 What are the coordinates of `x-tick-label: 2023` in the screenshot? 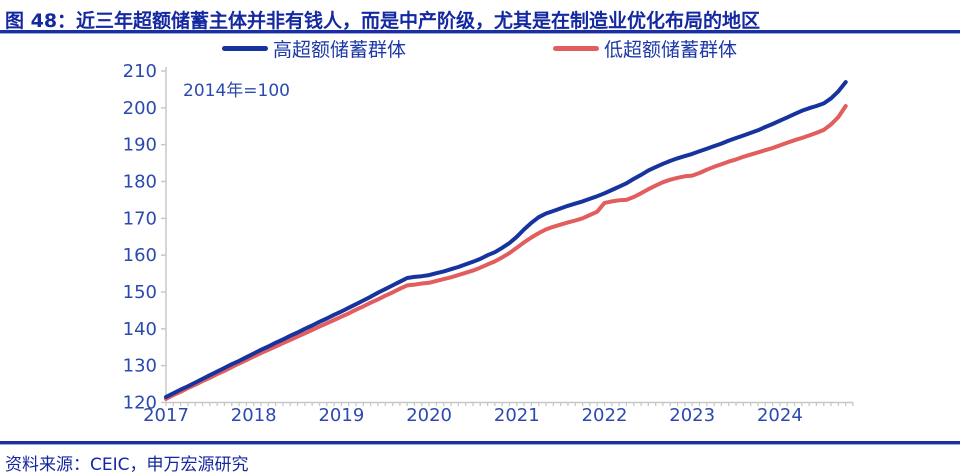 It's located at (692, 415).